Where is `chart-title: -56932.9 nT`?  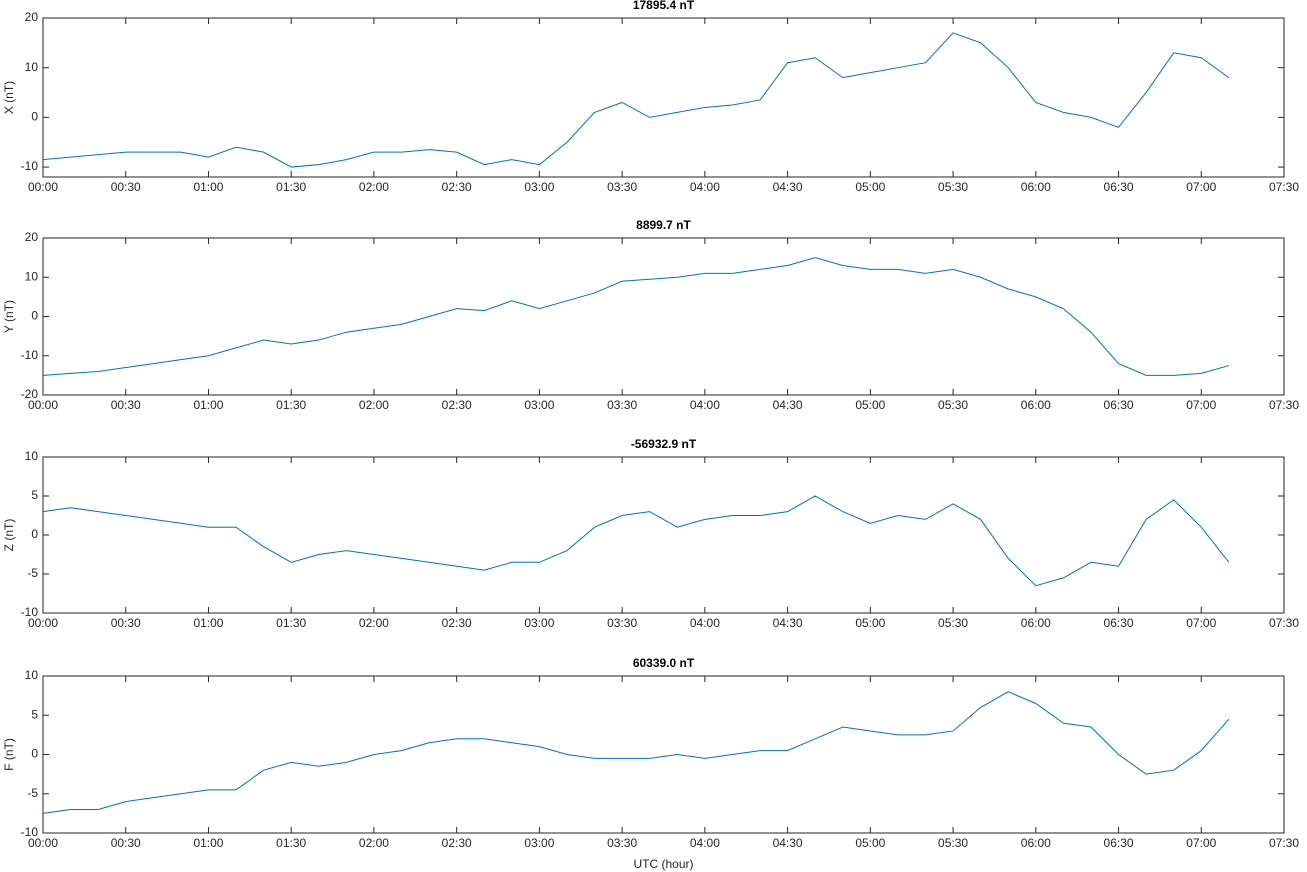
chart-title: -56932.9 nT is located at coordinates (664, 444).